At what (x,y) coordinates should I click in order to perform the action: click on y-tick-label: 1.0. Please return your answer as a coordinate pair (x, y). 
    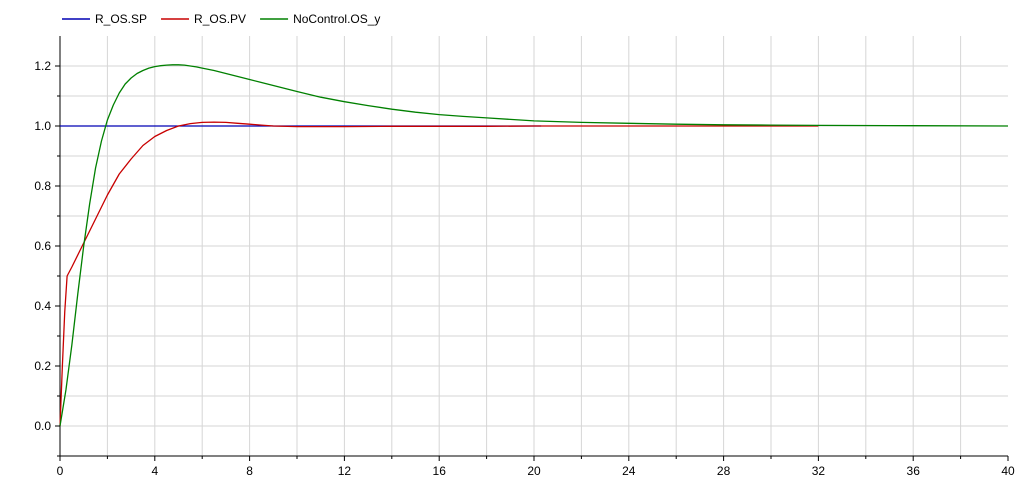
    Looking at the image, I should click on (42, 126).